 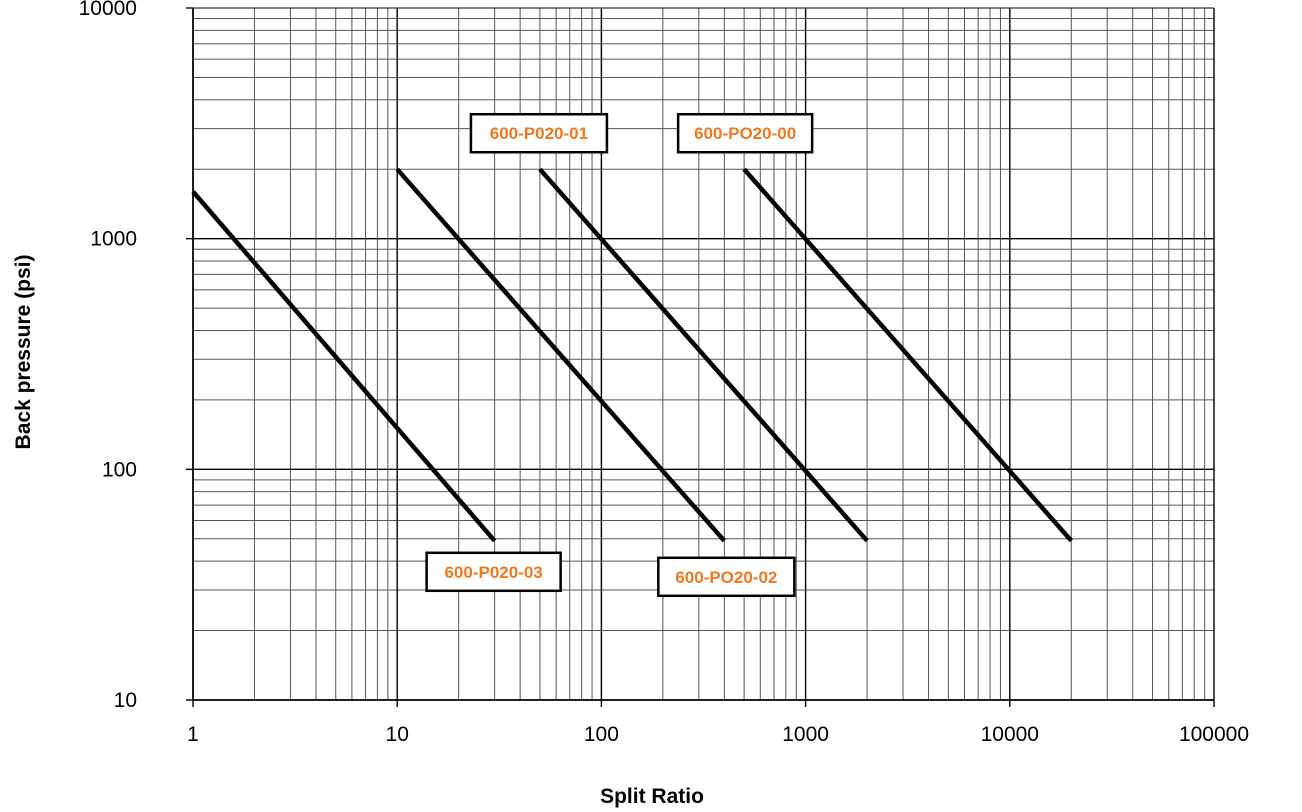 I want to click on y-axis-title: Back pressure (psi), so click(x=23, y=352).